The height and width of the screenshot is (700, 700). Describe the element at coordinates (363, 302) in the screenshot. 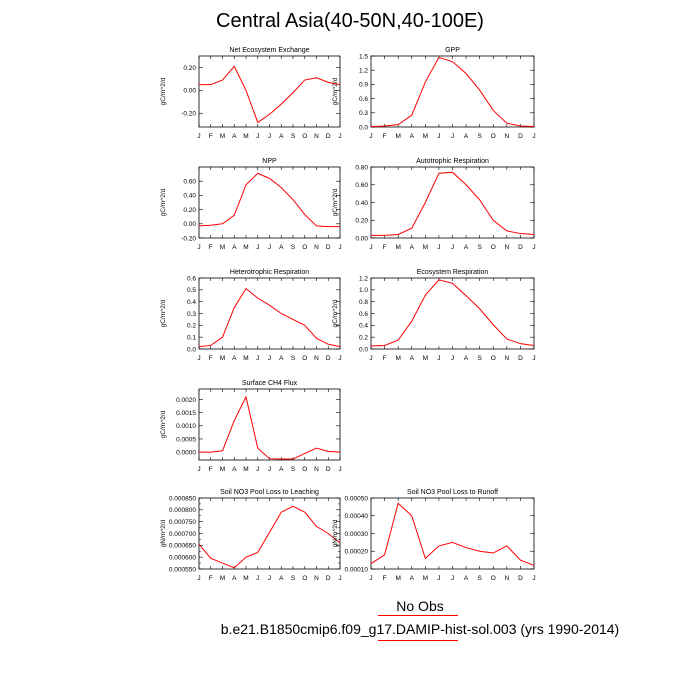

I see `y-tick-label: 0.8` at that location.